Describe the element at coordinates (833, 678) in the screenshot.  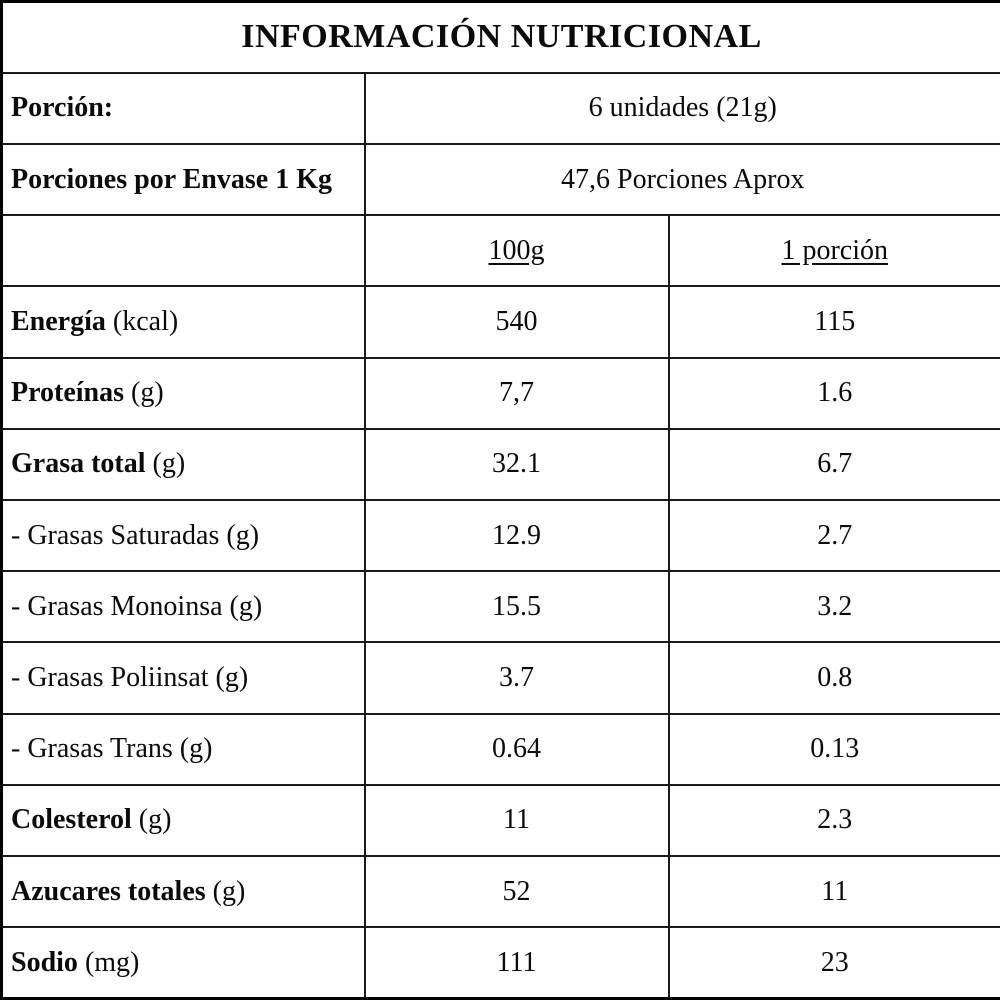
I see `value-1-porcion: 0.8` at that location.